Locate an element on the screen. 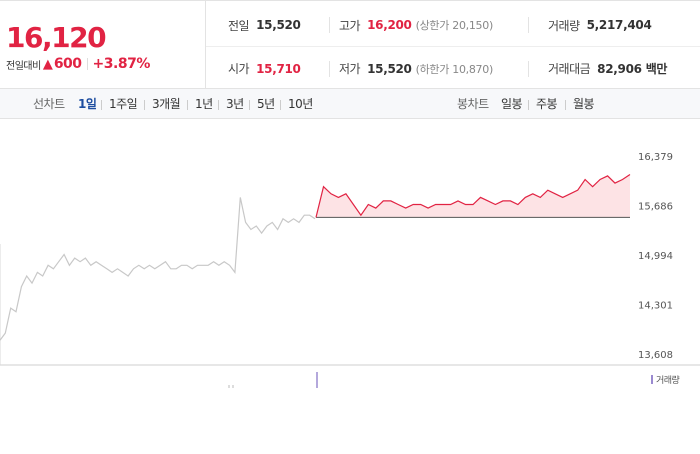 The height and width of the screenshot is (454, 700). candle-weekly: 주봉 is located at coordinates (547, 104).